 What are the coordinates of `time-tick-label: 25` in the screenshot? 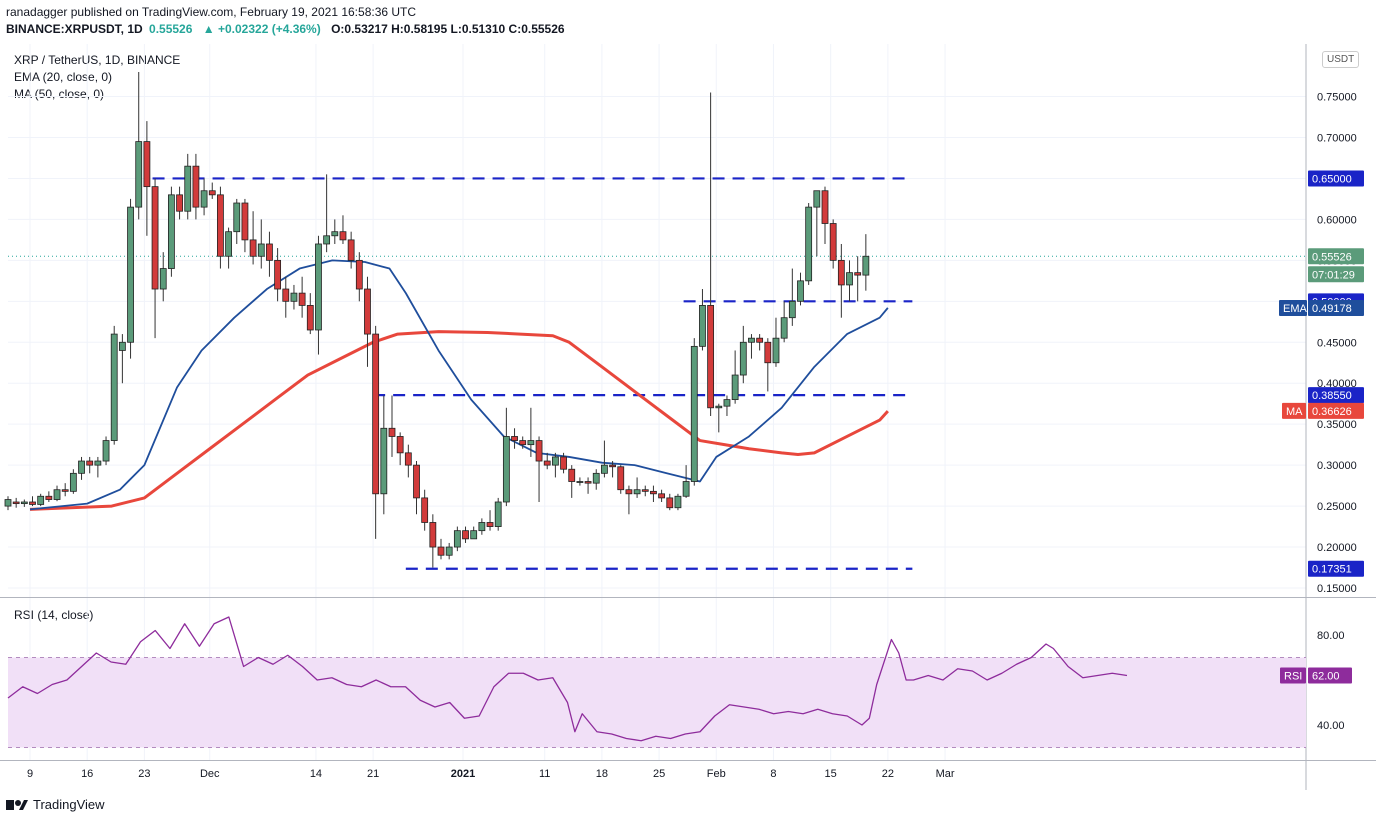 It's located at (659, 774).